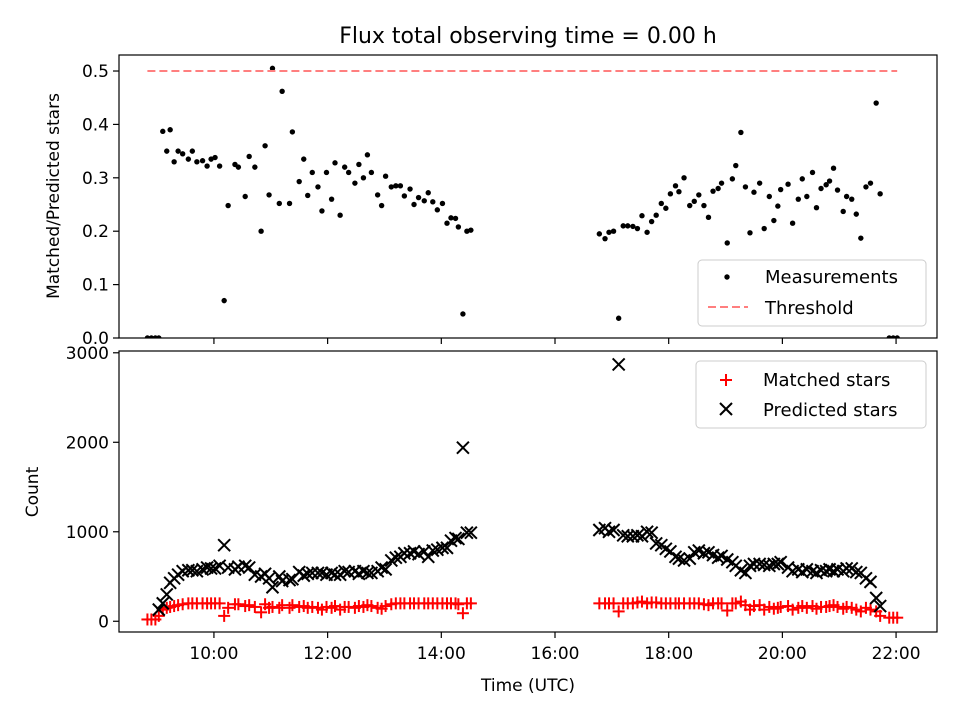  I want to click on bottom-y-tick-label: 2000, so click(87, 443).